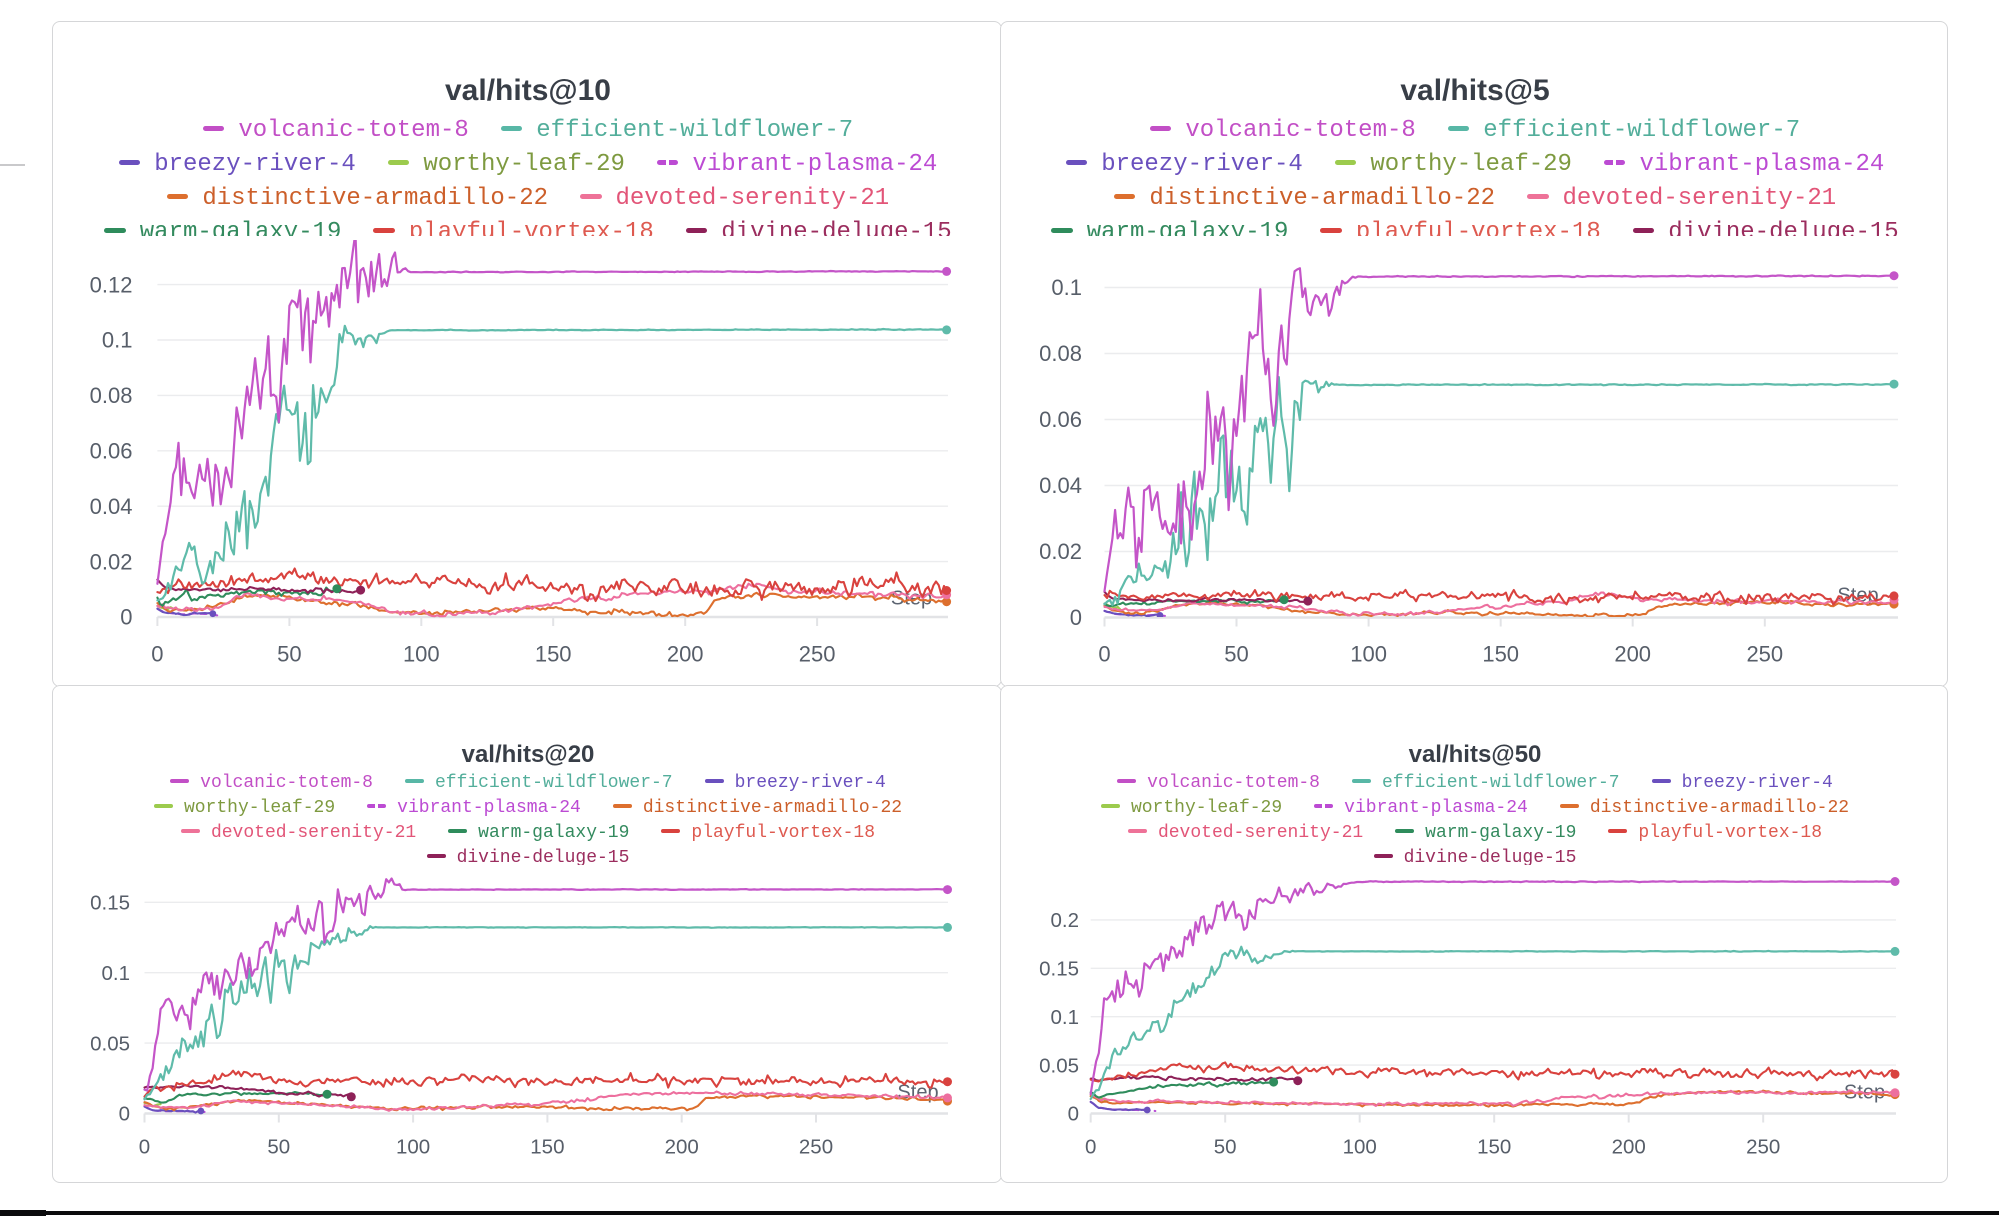 The image size is (1999, 1219). What do you see at coordinates (111, 284) in the screenshot?
I see `svg-text: 0.12` at bounding box center [111, 284].